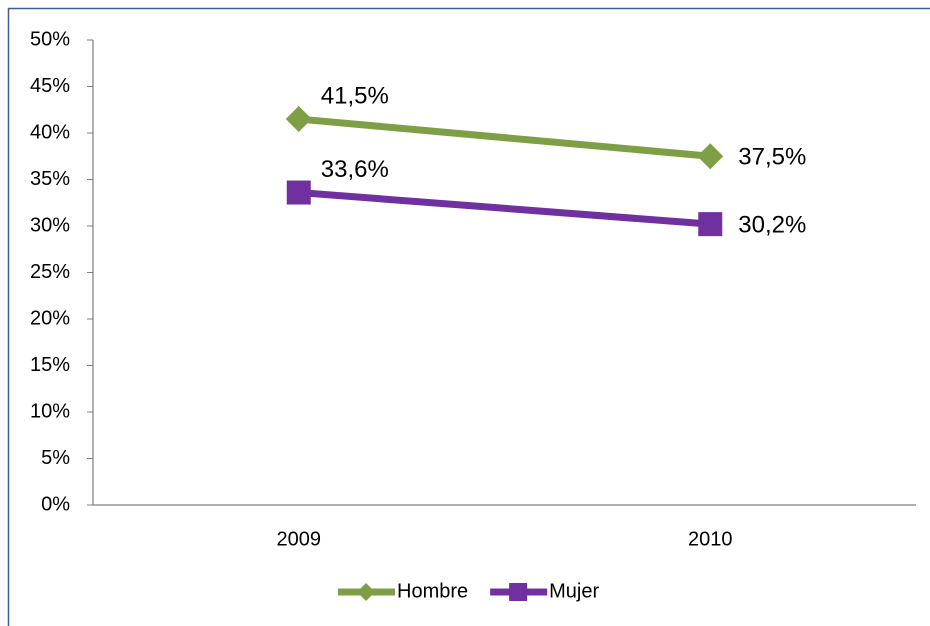 The width and height of the screenshot is (930, 626). Describe the element at coordinates (50, 132) in the screenshot. I see `y-tick-label: 40%` at that location.